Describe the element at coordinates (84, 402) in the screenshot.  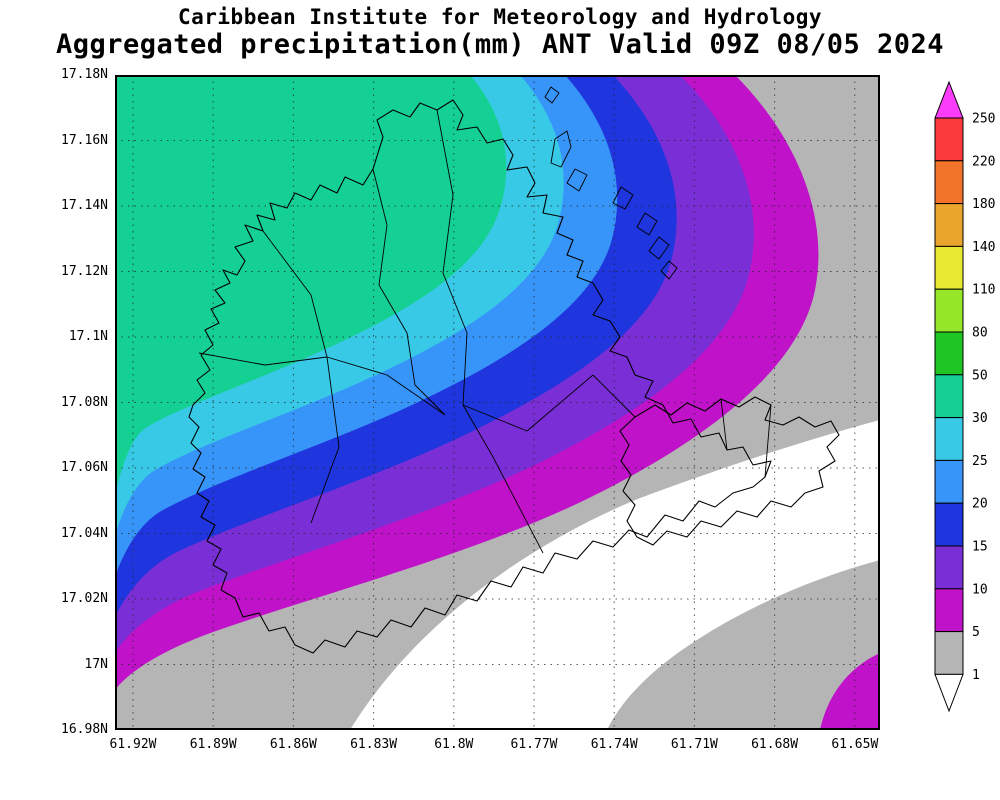
I see `lat-tick-label: 17.08N` at that location.